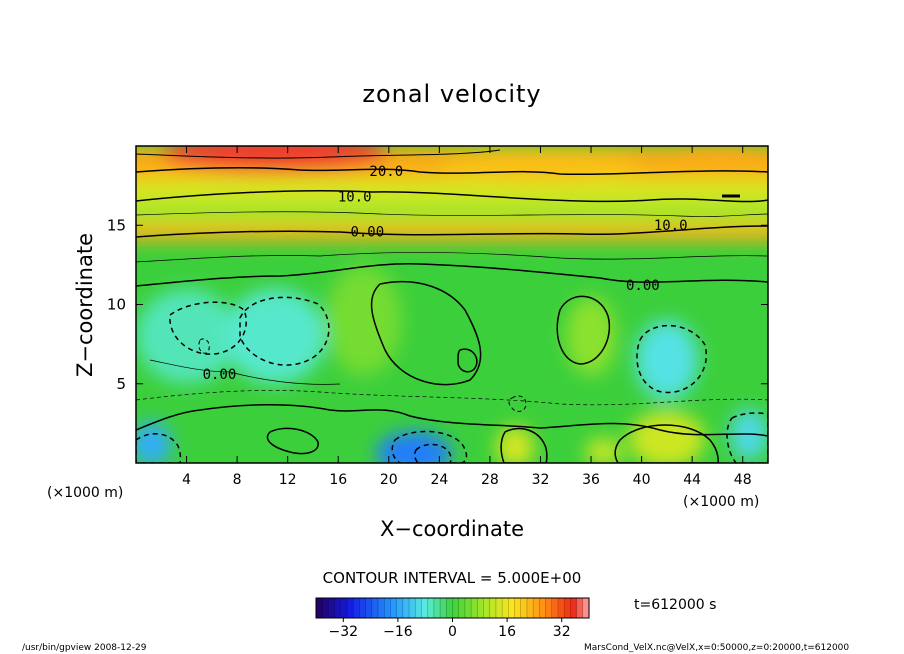  What do you see at coordinates (389, 480) in the screenshot?
I see `x-tick-label: 20` at bounding box center [389, 480].